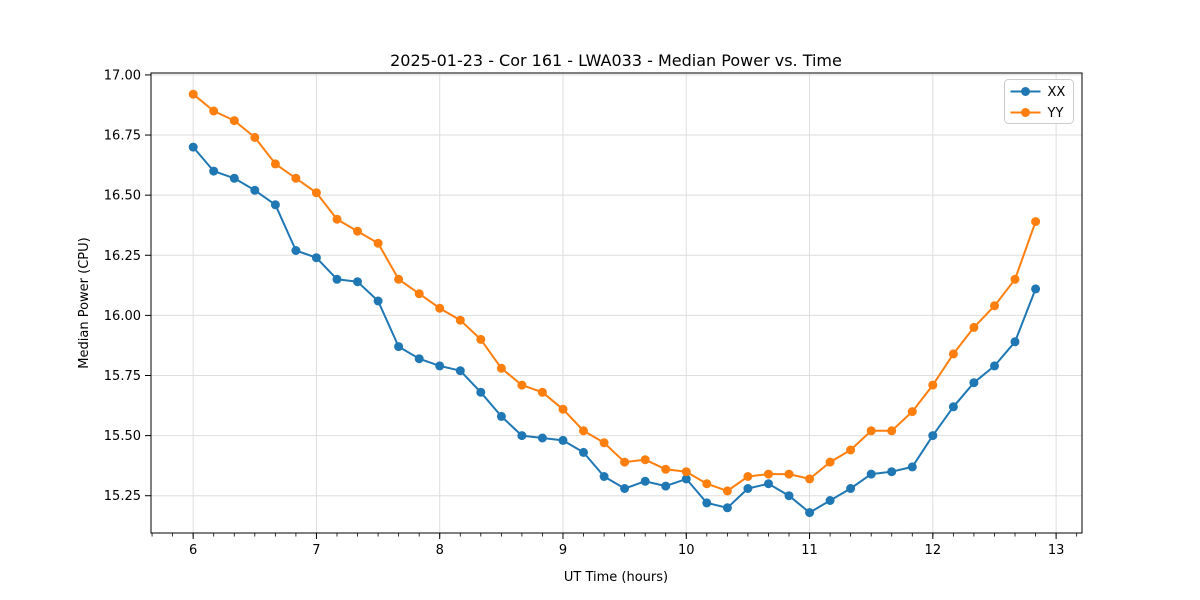 The height and width of the screenshot is (600, 1200). I want to click on legend: XX YY, so click(1039, 101).